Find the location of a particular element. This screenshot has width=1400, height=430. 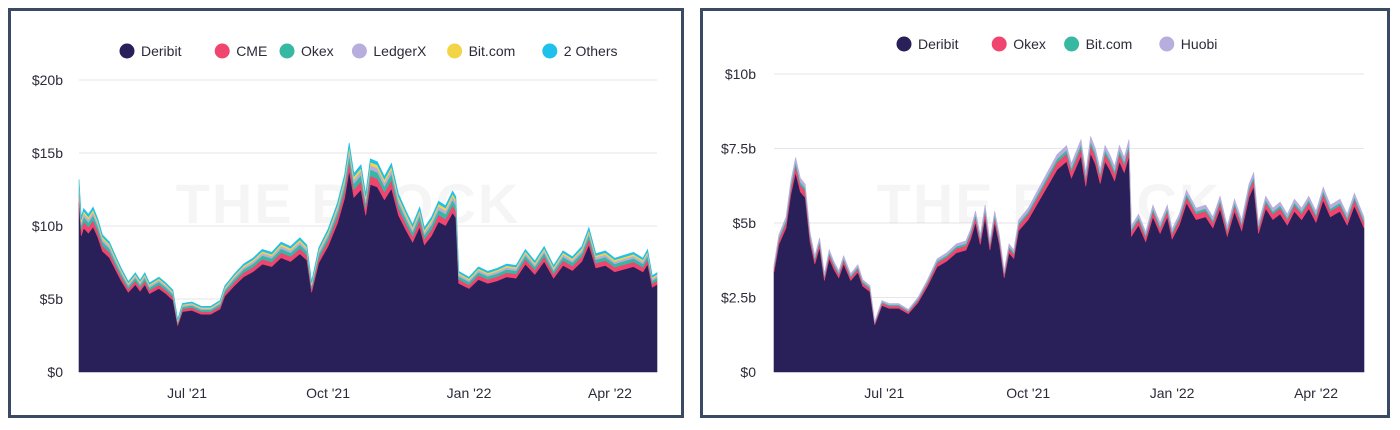

y-tick-label: $2.5b is located at coordinates (738, 298).